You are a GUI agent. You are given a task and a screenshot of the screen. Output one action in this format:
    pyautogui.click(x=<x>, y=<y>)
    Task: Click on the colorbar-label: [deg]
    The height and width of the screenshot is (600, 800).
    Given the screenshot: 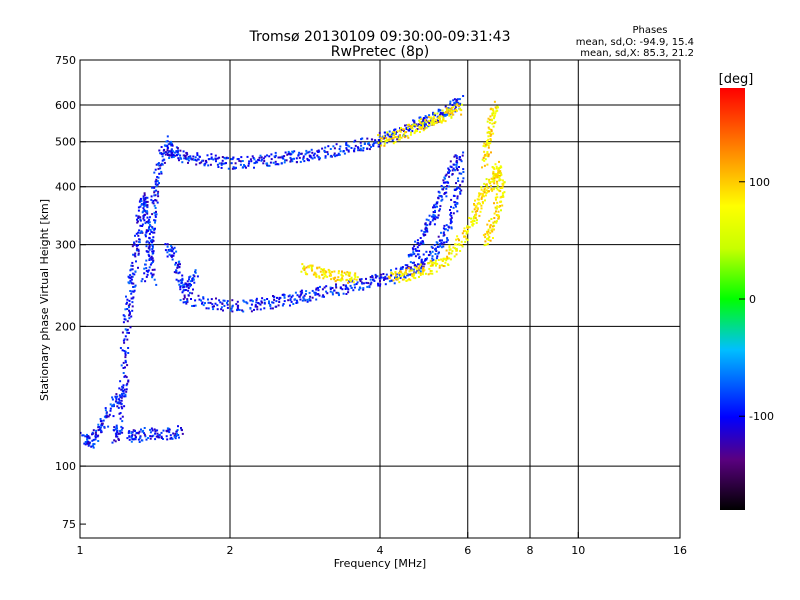 What is the action you would take?
    pyautogui.click(x=736, y=79)
    